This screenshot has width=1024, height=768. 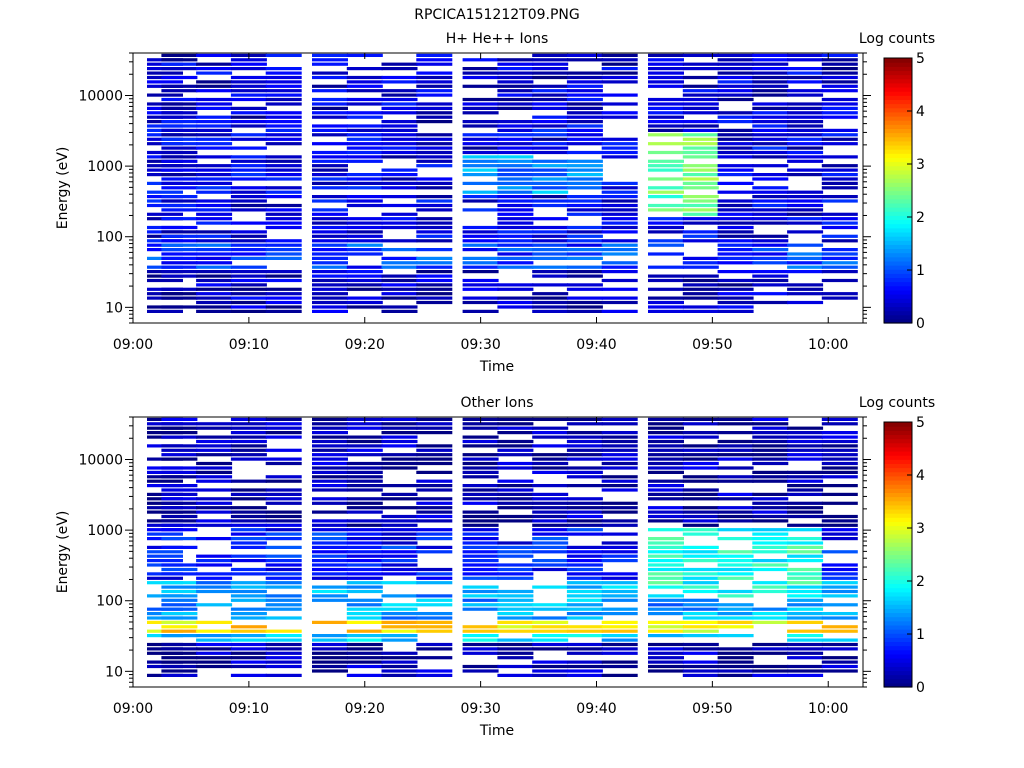 What do you see at coordinates (105, 167) in the screenshot?
I see `y-tick-label: 1000` at bounding box center [105, 167].